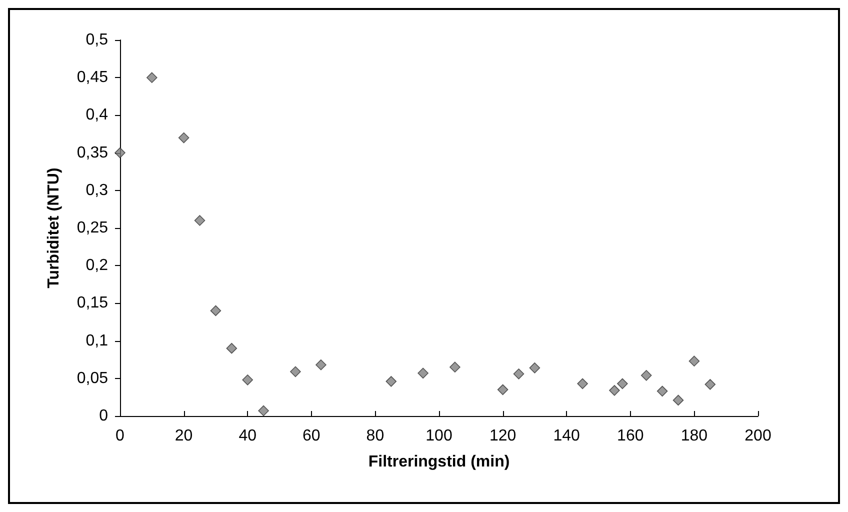 Image resolution: width=848 pixels, height=512 pixels. Describe the element at coordinates (311, 436) in the screenshot. I see `x-tick-label: 60` at that location.